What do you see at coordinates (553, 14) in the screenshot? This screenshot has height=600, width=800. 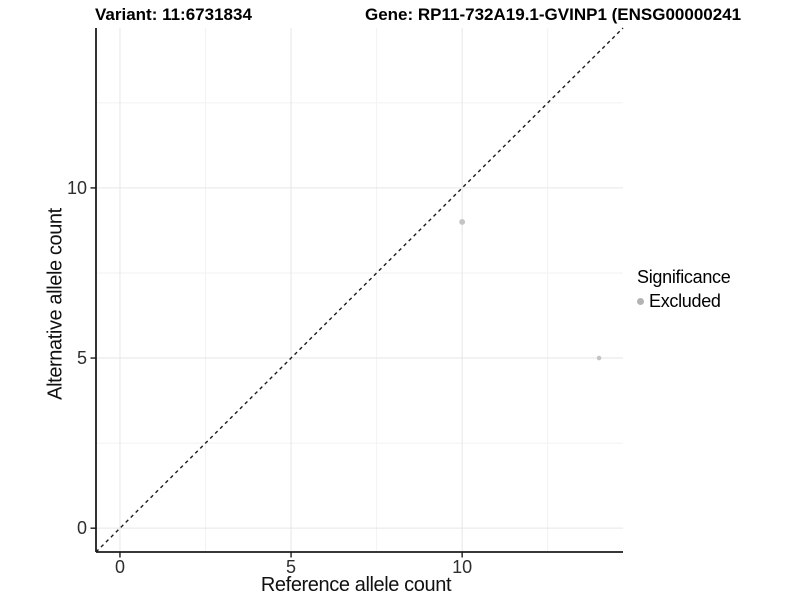 I see `plot-title-gene: Gene: RP11-732A19.1-GVINP1 (ENSG00000241` at bounding box center [553, 14].